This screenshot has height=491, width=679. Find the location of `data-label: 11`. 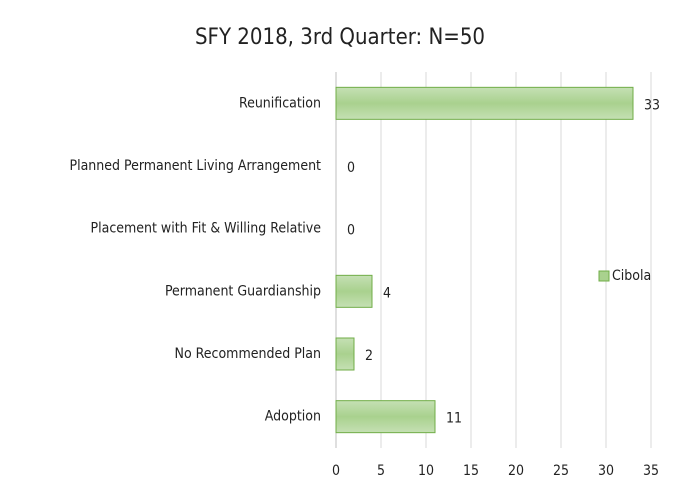

data-label: 11 is located at coordinates (454, 419).